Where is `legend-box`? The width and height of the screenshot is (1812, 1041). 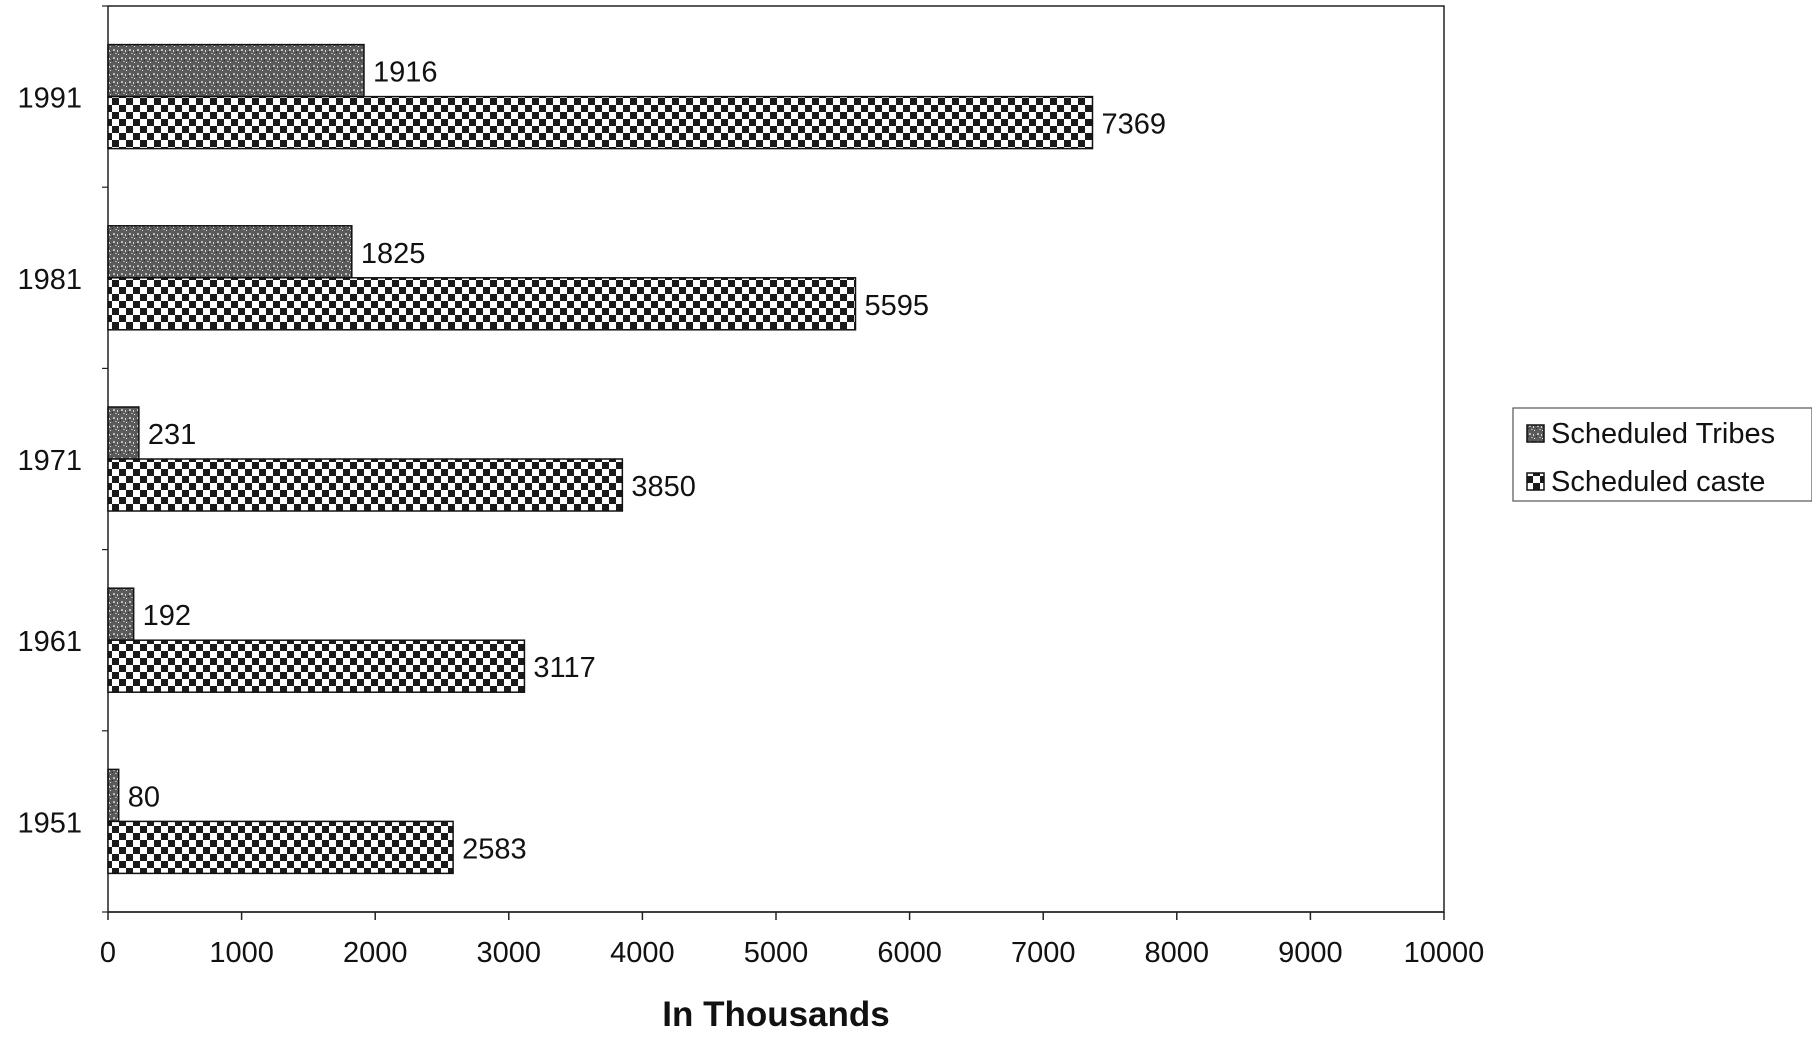
legend-box is located at coordinates (1662, 454).